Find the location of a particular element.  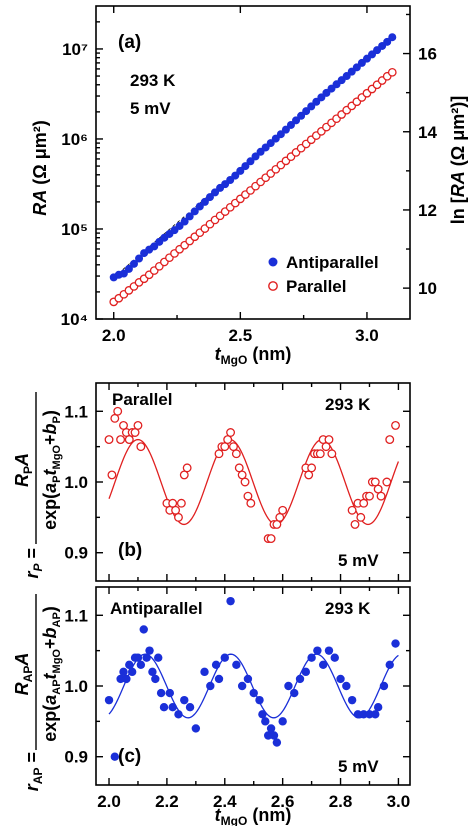

panel-c-points is located at coordinates (252, 678).